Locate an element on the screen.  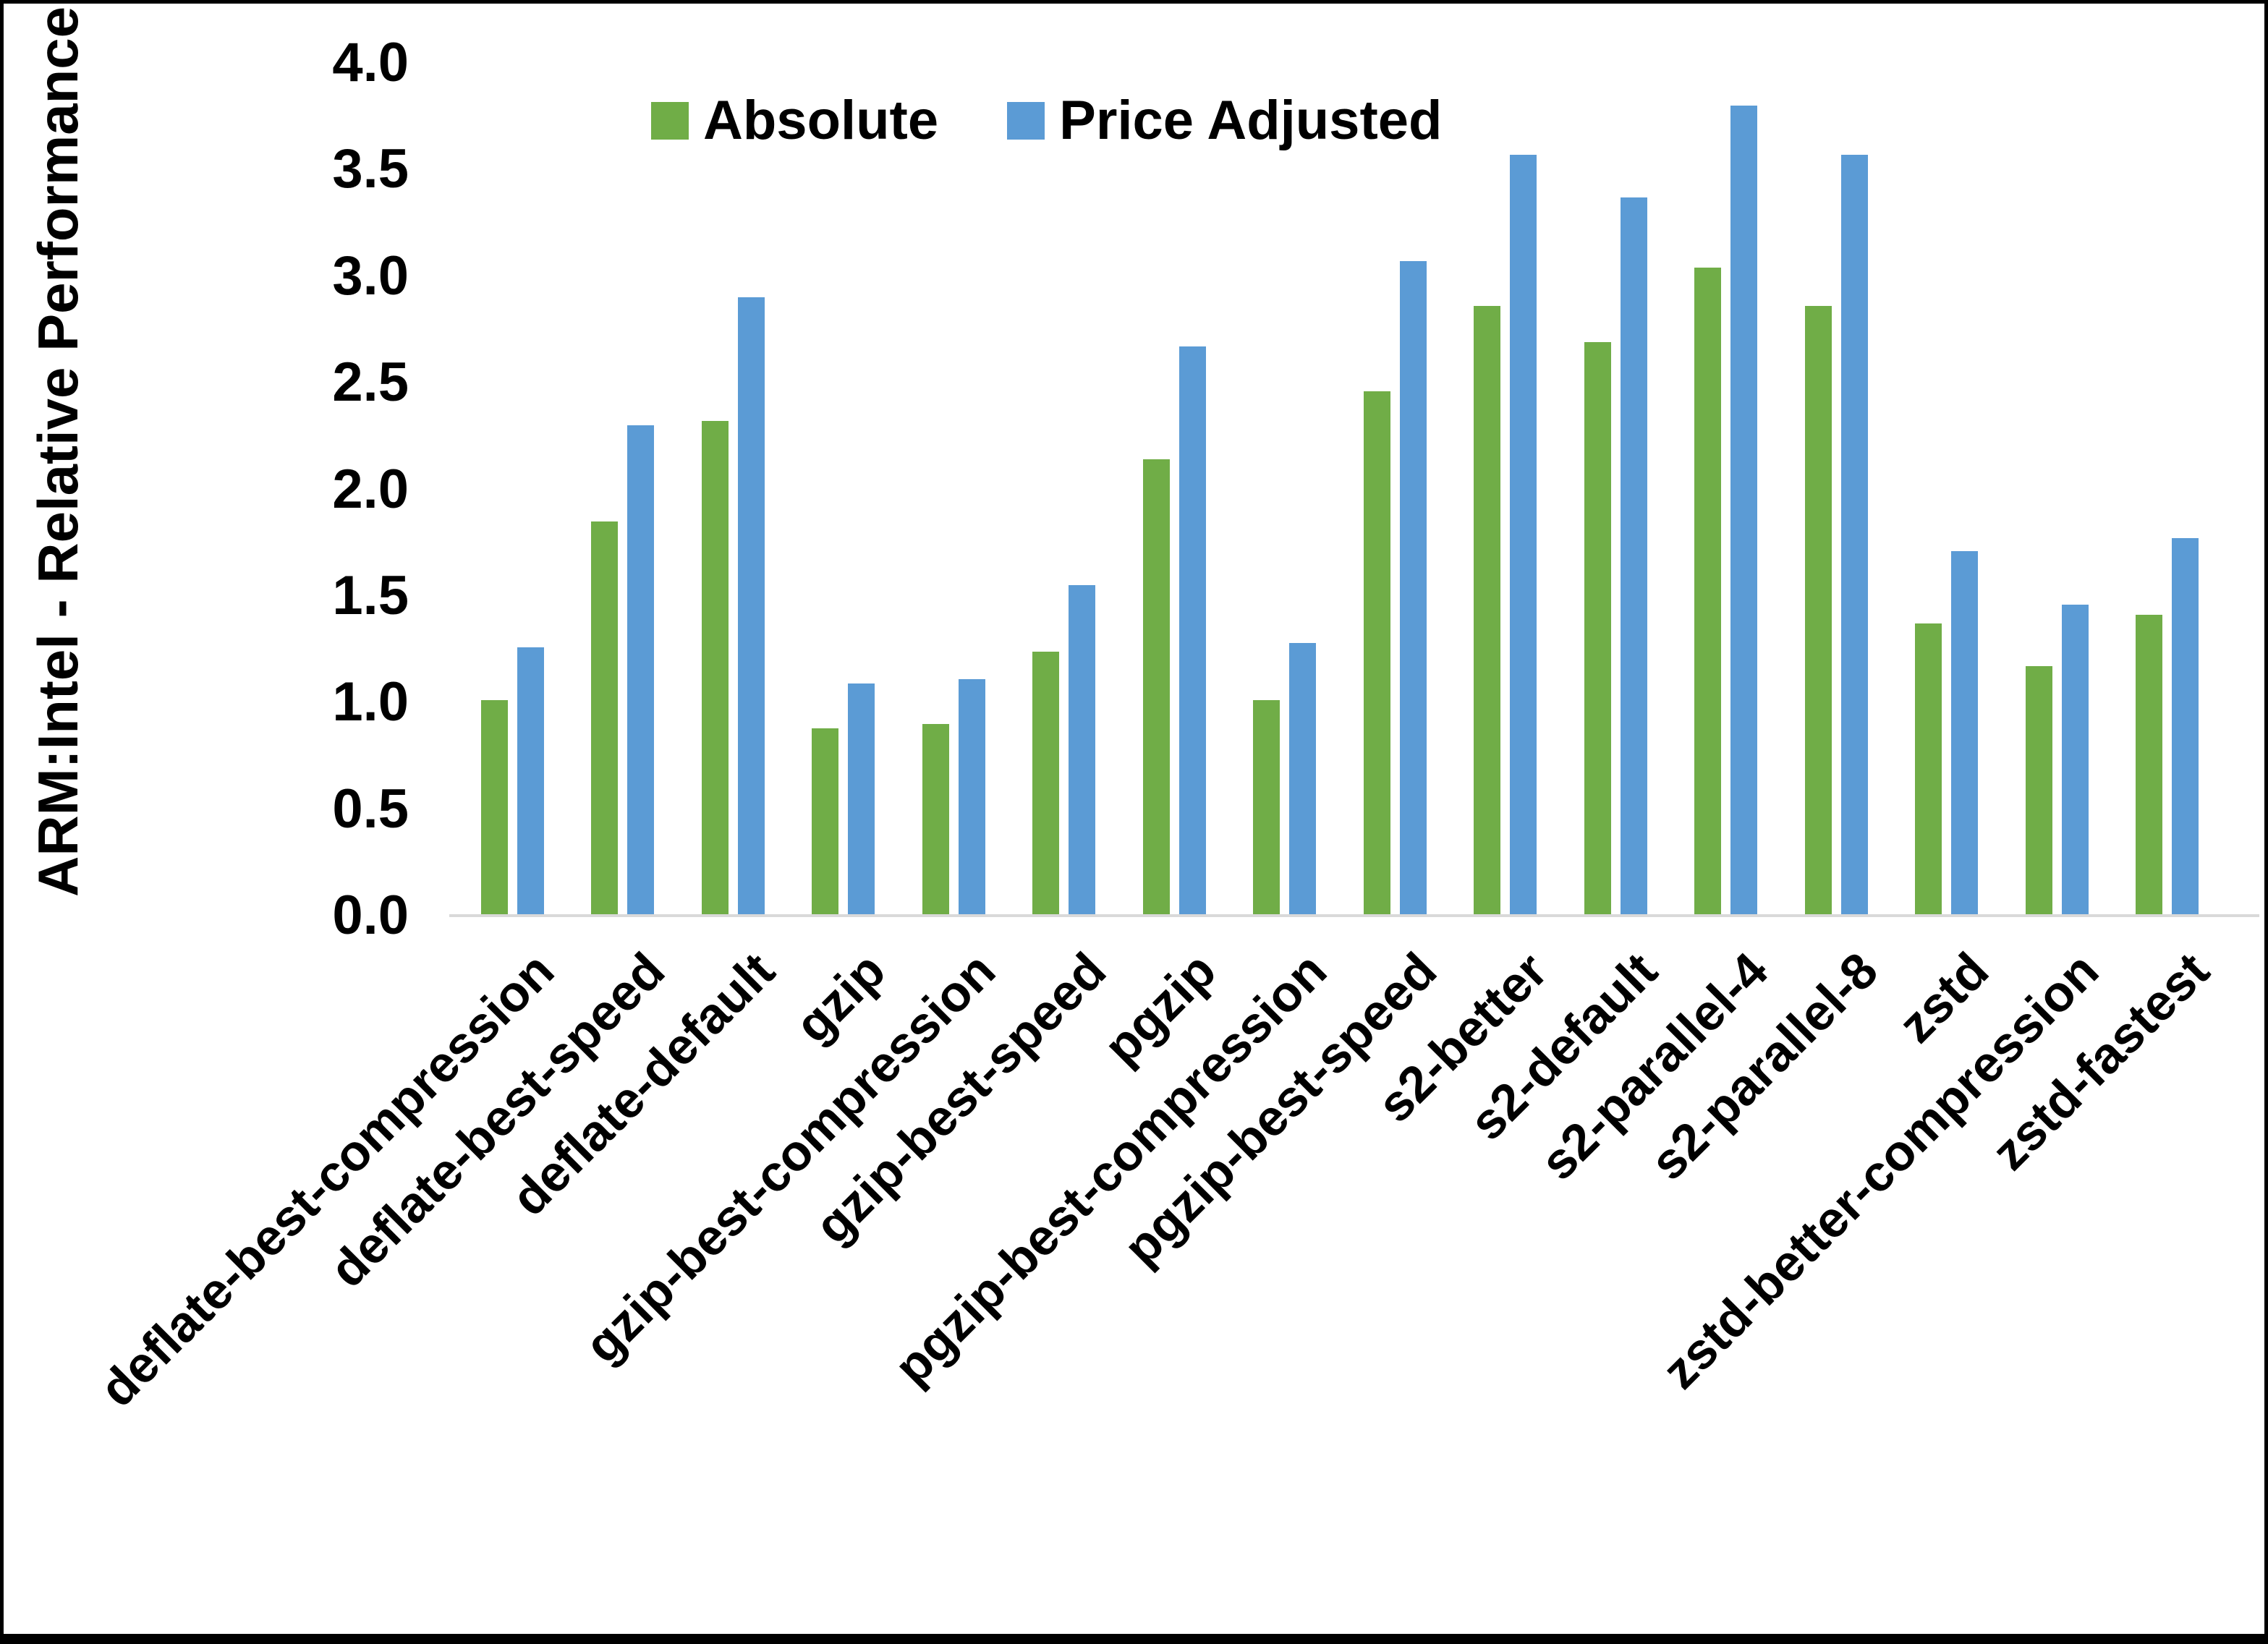
legend-item-absolute: Absolute is located at coordinates (794, 120).